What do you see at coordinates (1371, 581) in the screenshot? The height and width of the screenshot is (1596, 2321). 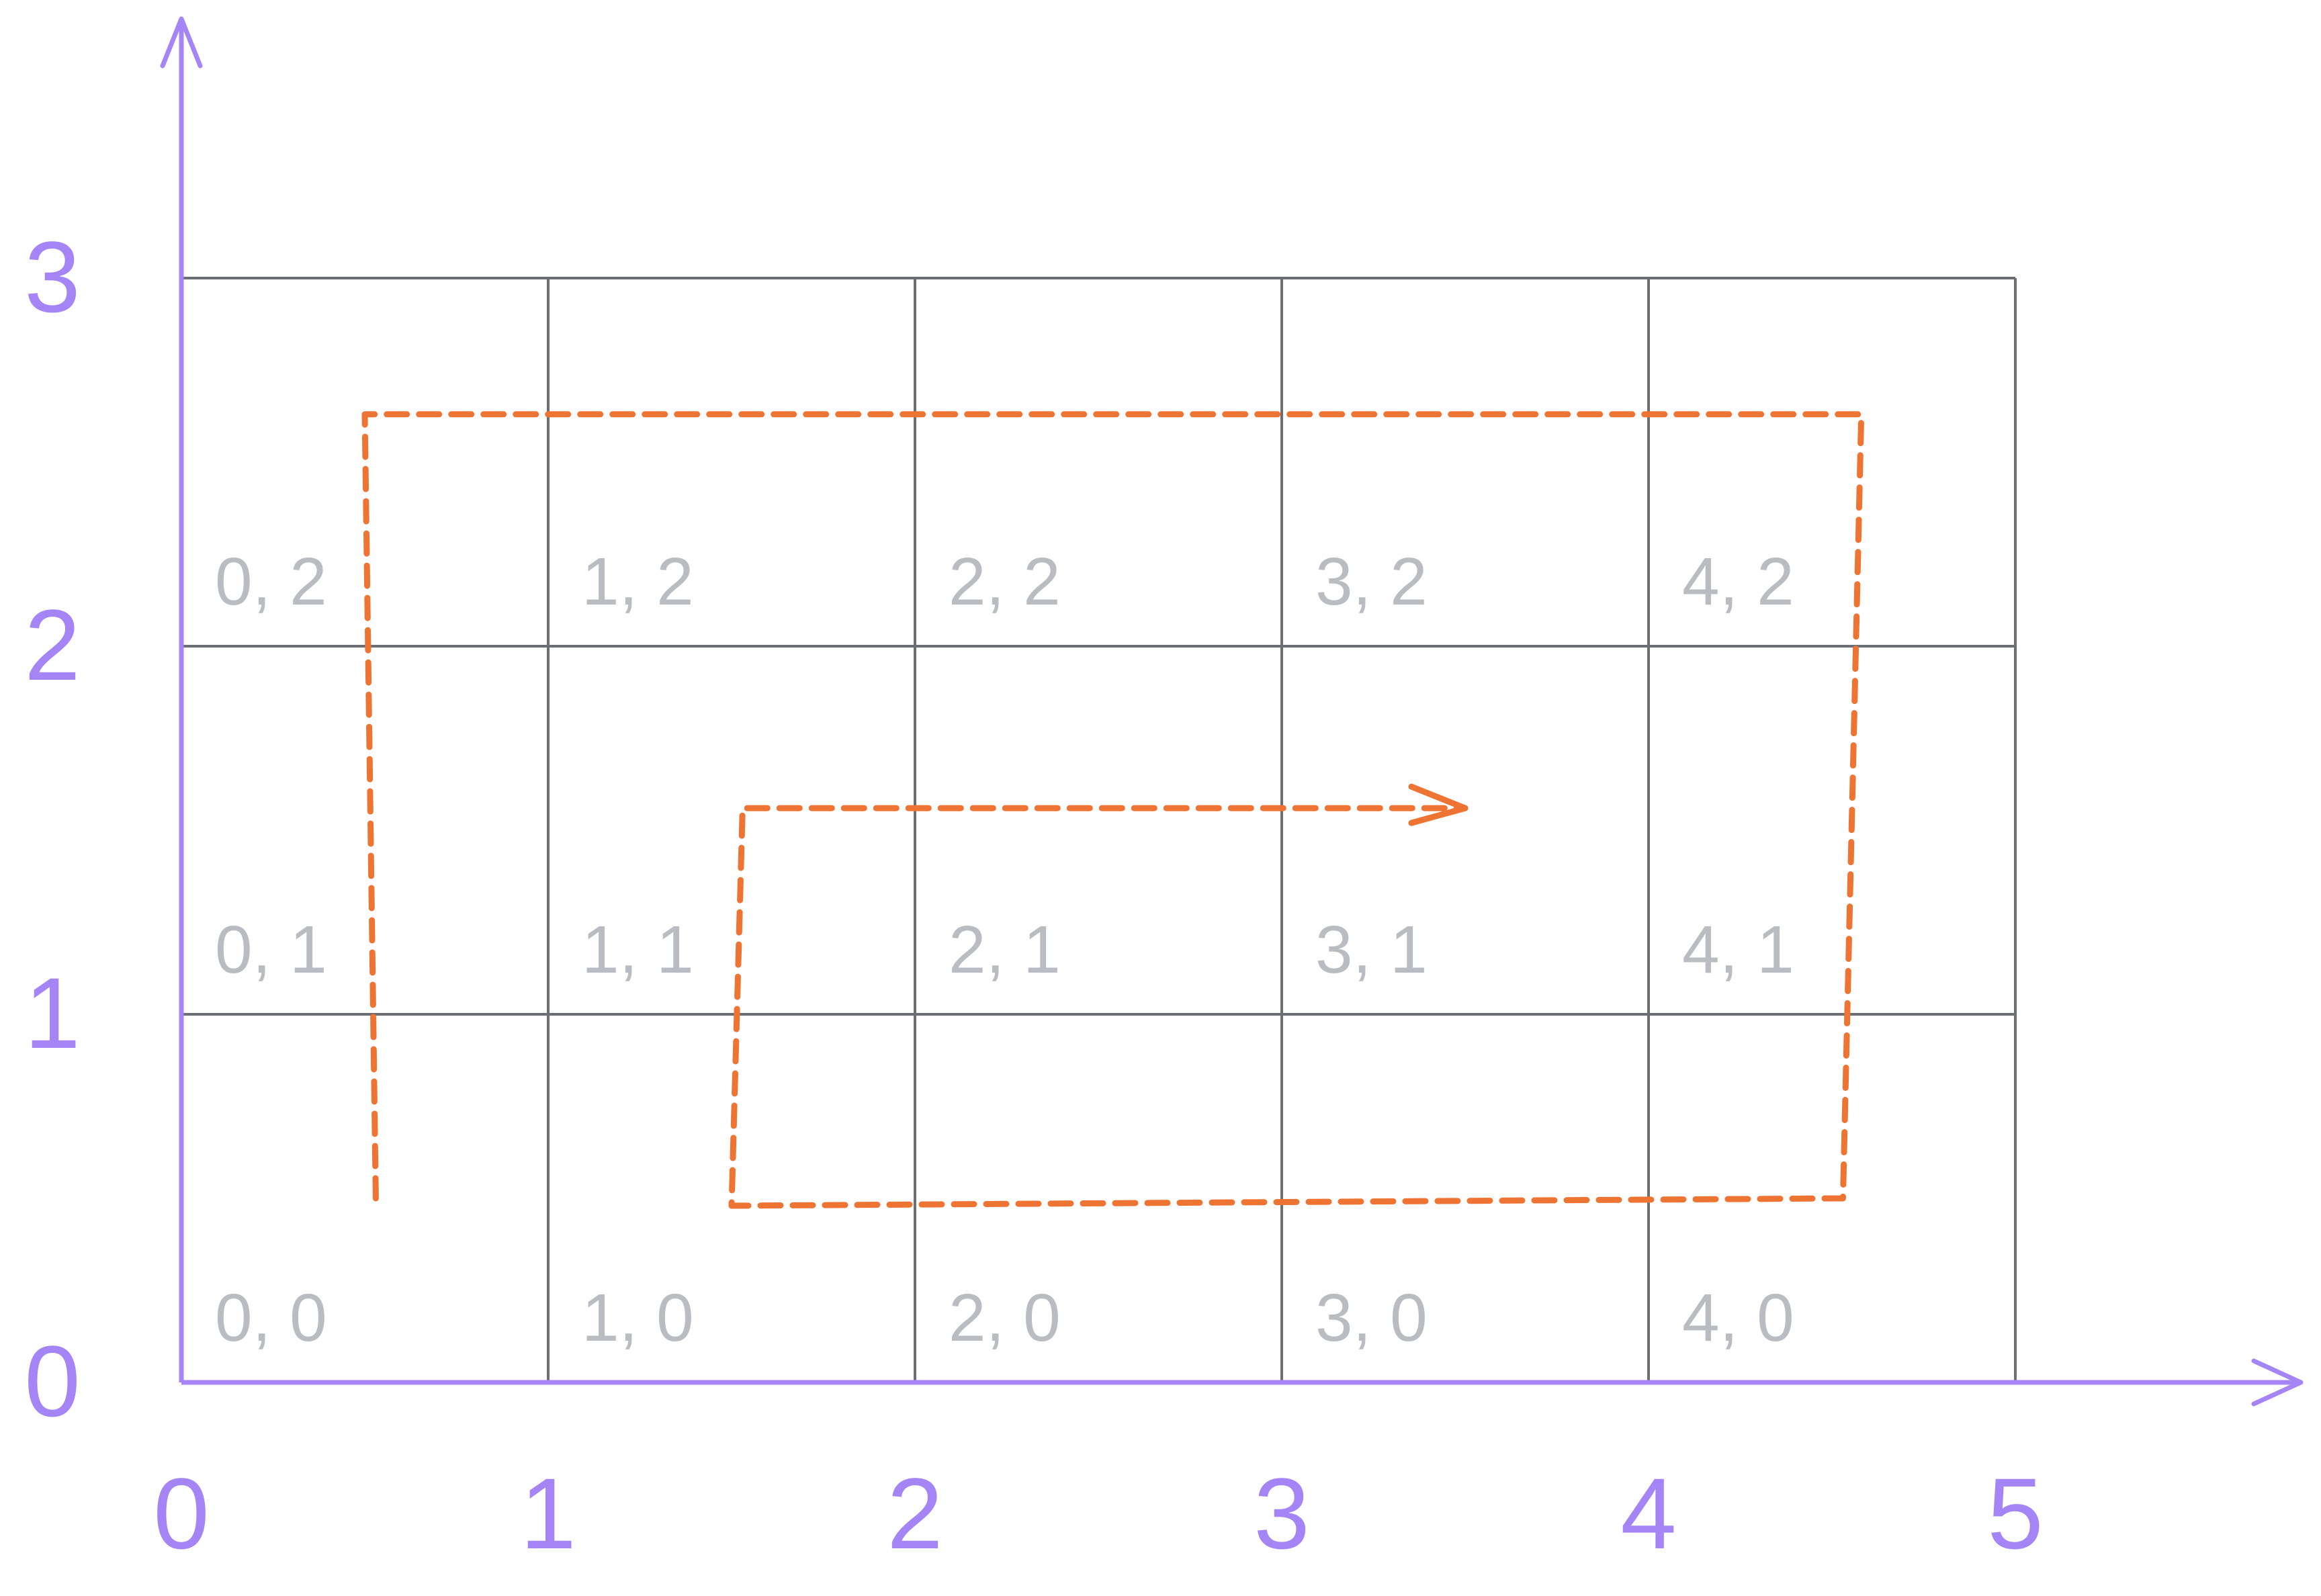 I see `cell-label: 3, 2` at bounding box center [1371, 581].